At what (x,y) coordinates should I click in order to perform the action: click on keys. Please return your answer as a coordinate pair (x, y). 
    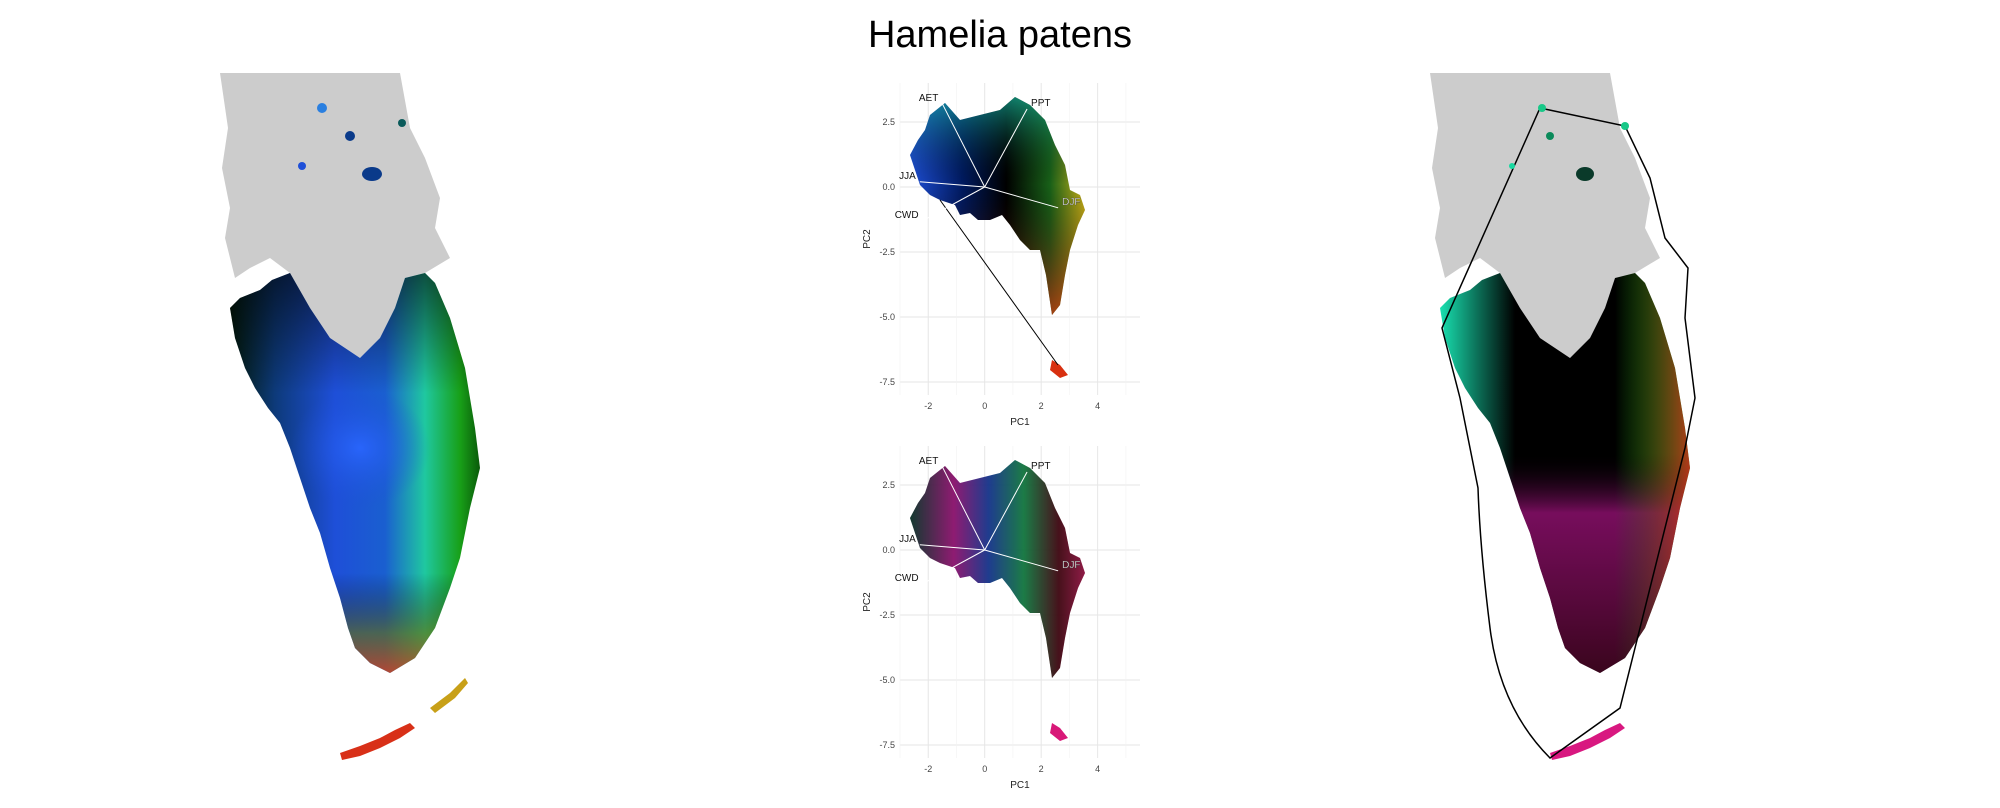
    Looking at the image, I should click on (377, 741).